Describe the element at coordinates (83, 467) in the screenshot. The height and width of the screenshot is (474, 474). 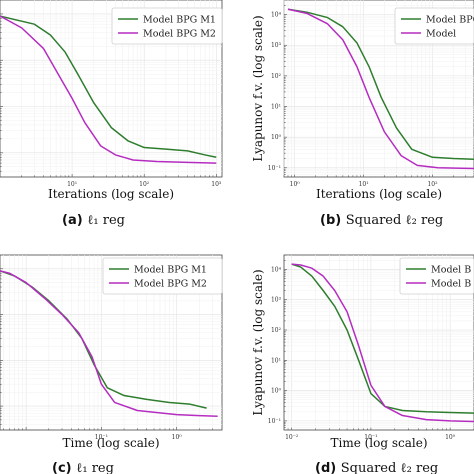
I see `panel-caption: (c) ℓ₁ reg` at that location.